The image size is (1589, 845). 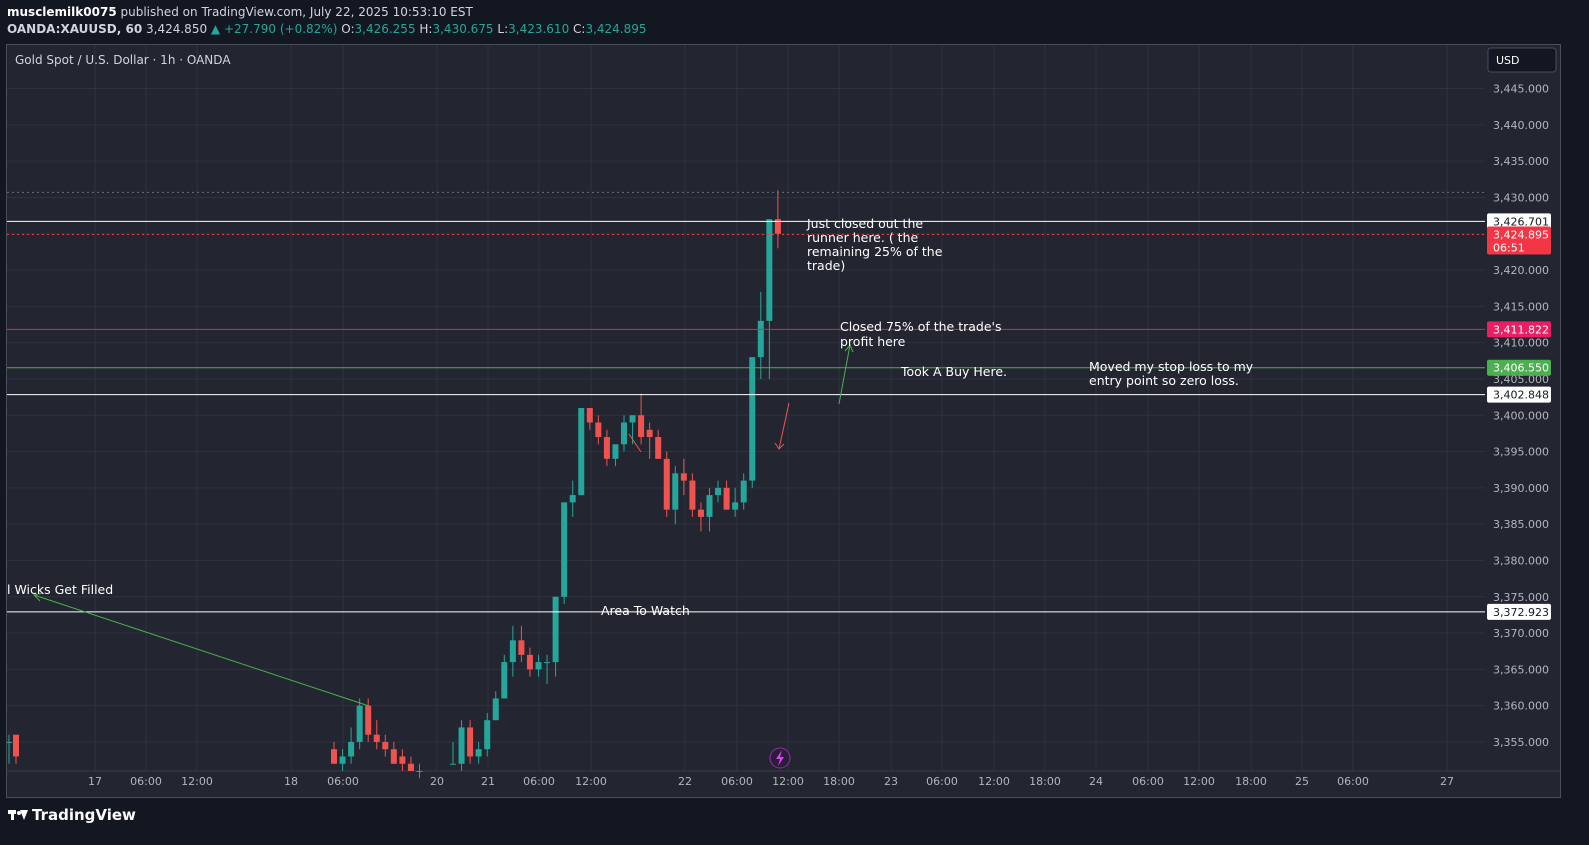 What do you see at coordinates (1096, 781) in the screenshot?
I see `x-tick-label: 24` at bounding box center [1096, 781].